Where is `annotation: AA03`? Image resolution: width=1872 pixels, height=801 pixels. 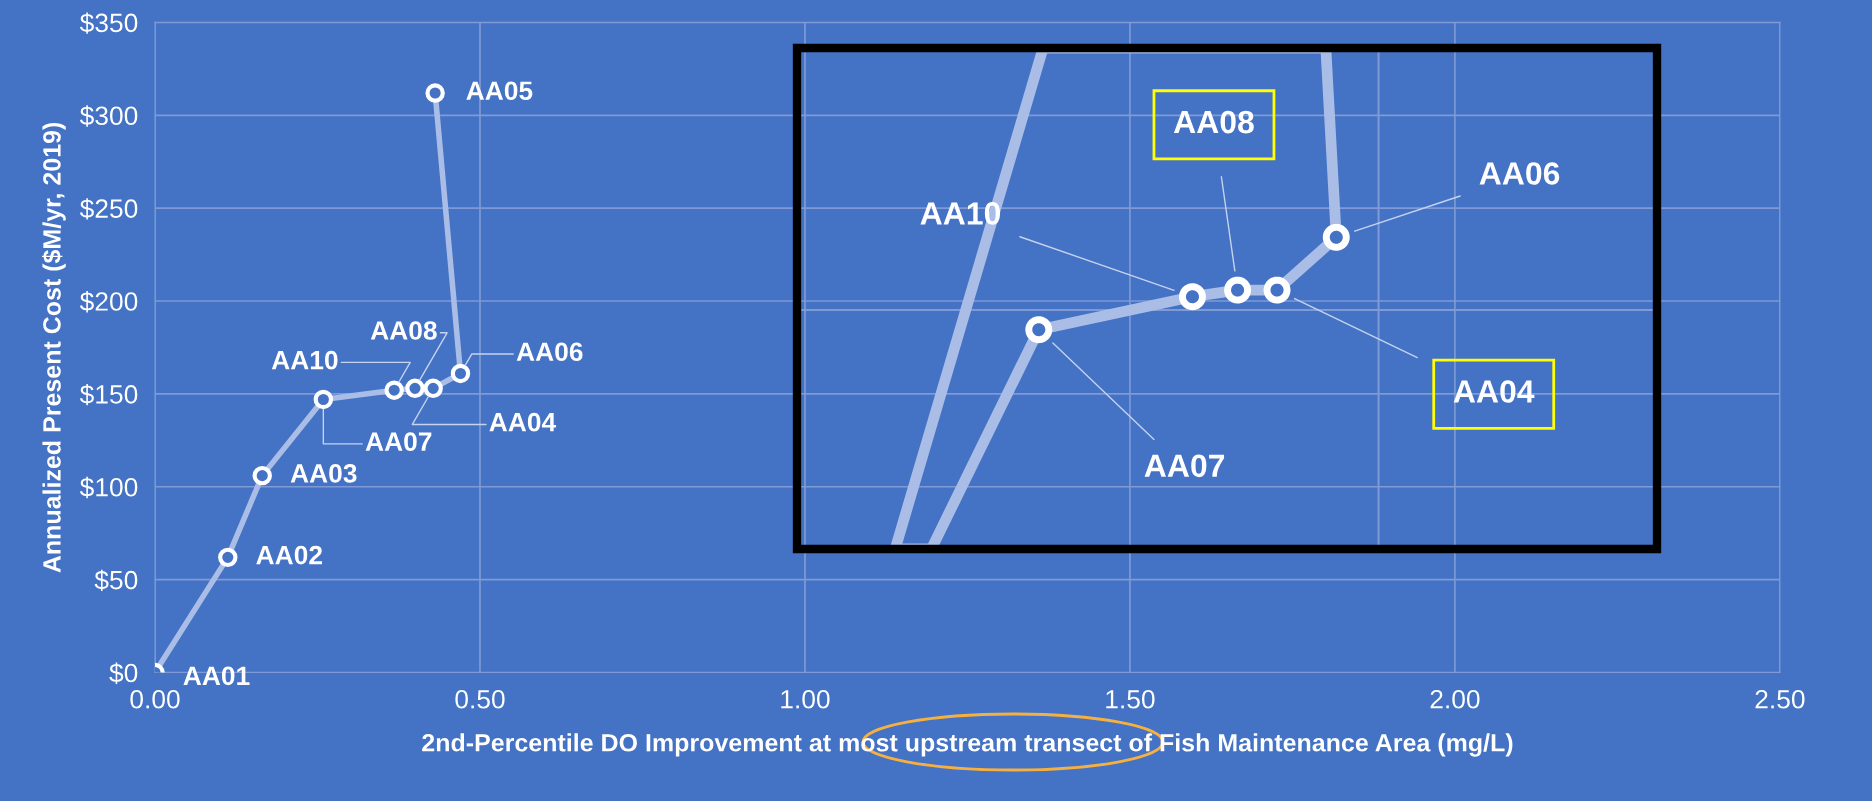
annotation: AA03 is located at coordinates (323, 473).